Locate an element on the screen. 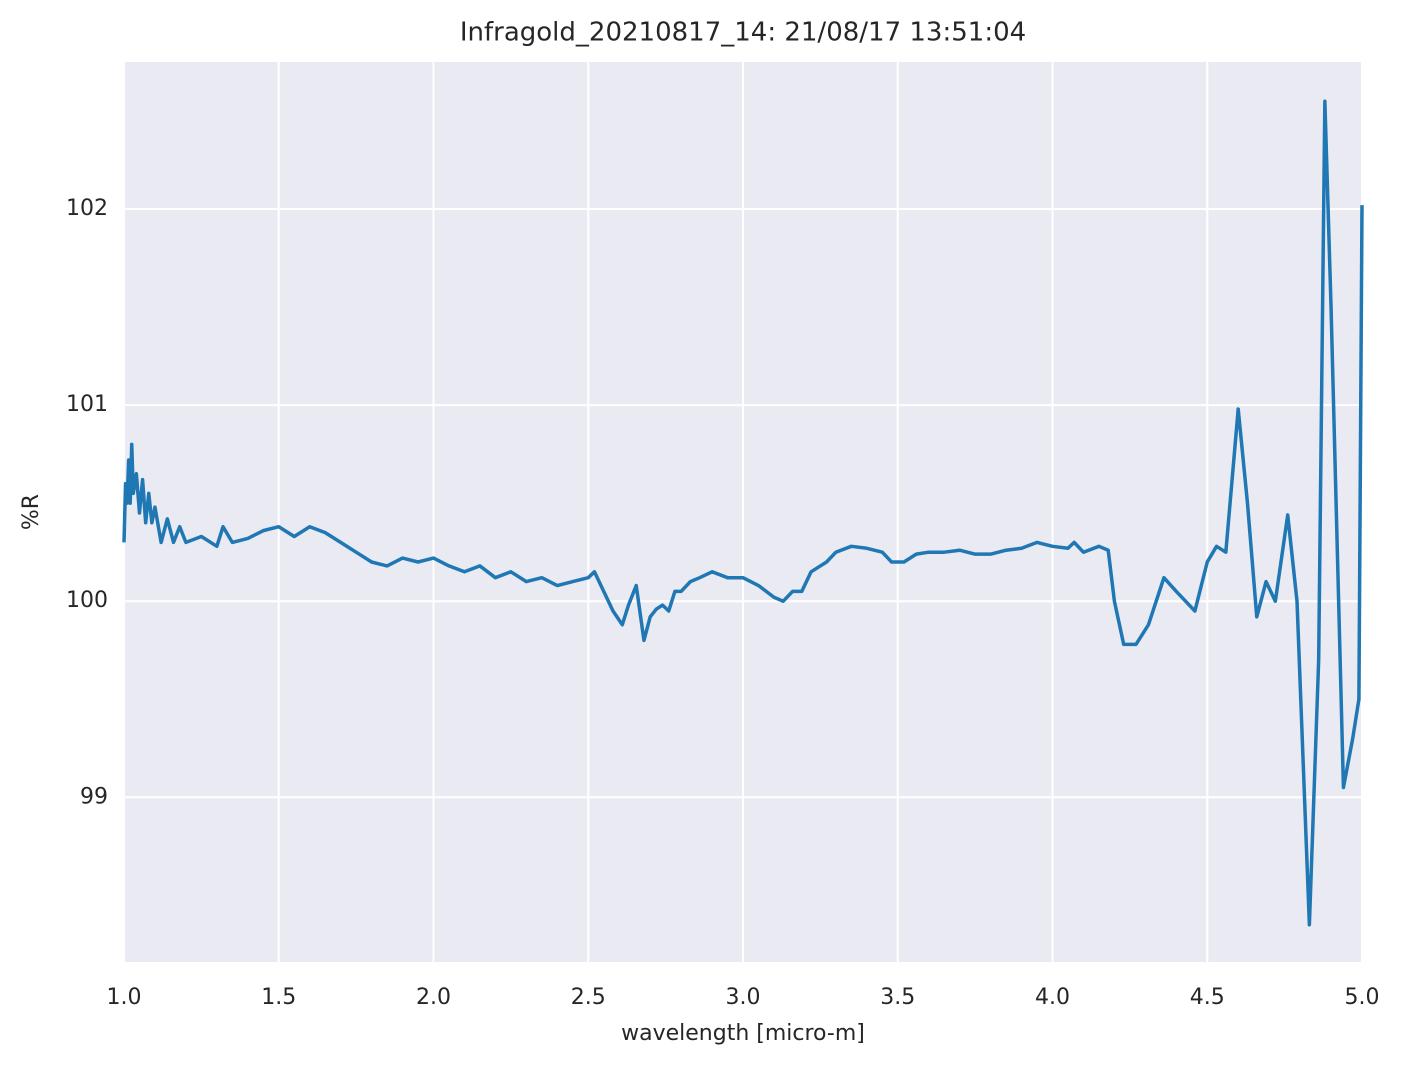  y-tick-label: 100 is located at coordinates (87, 600).